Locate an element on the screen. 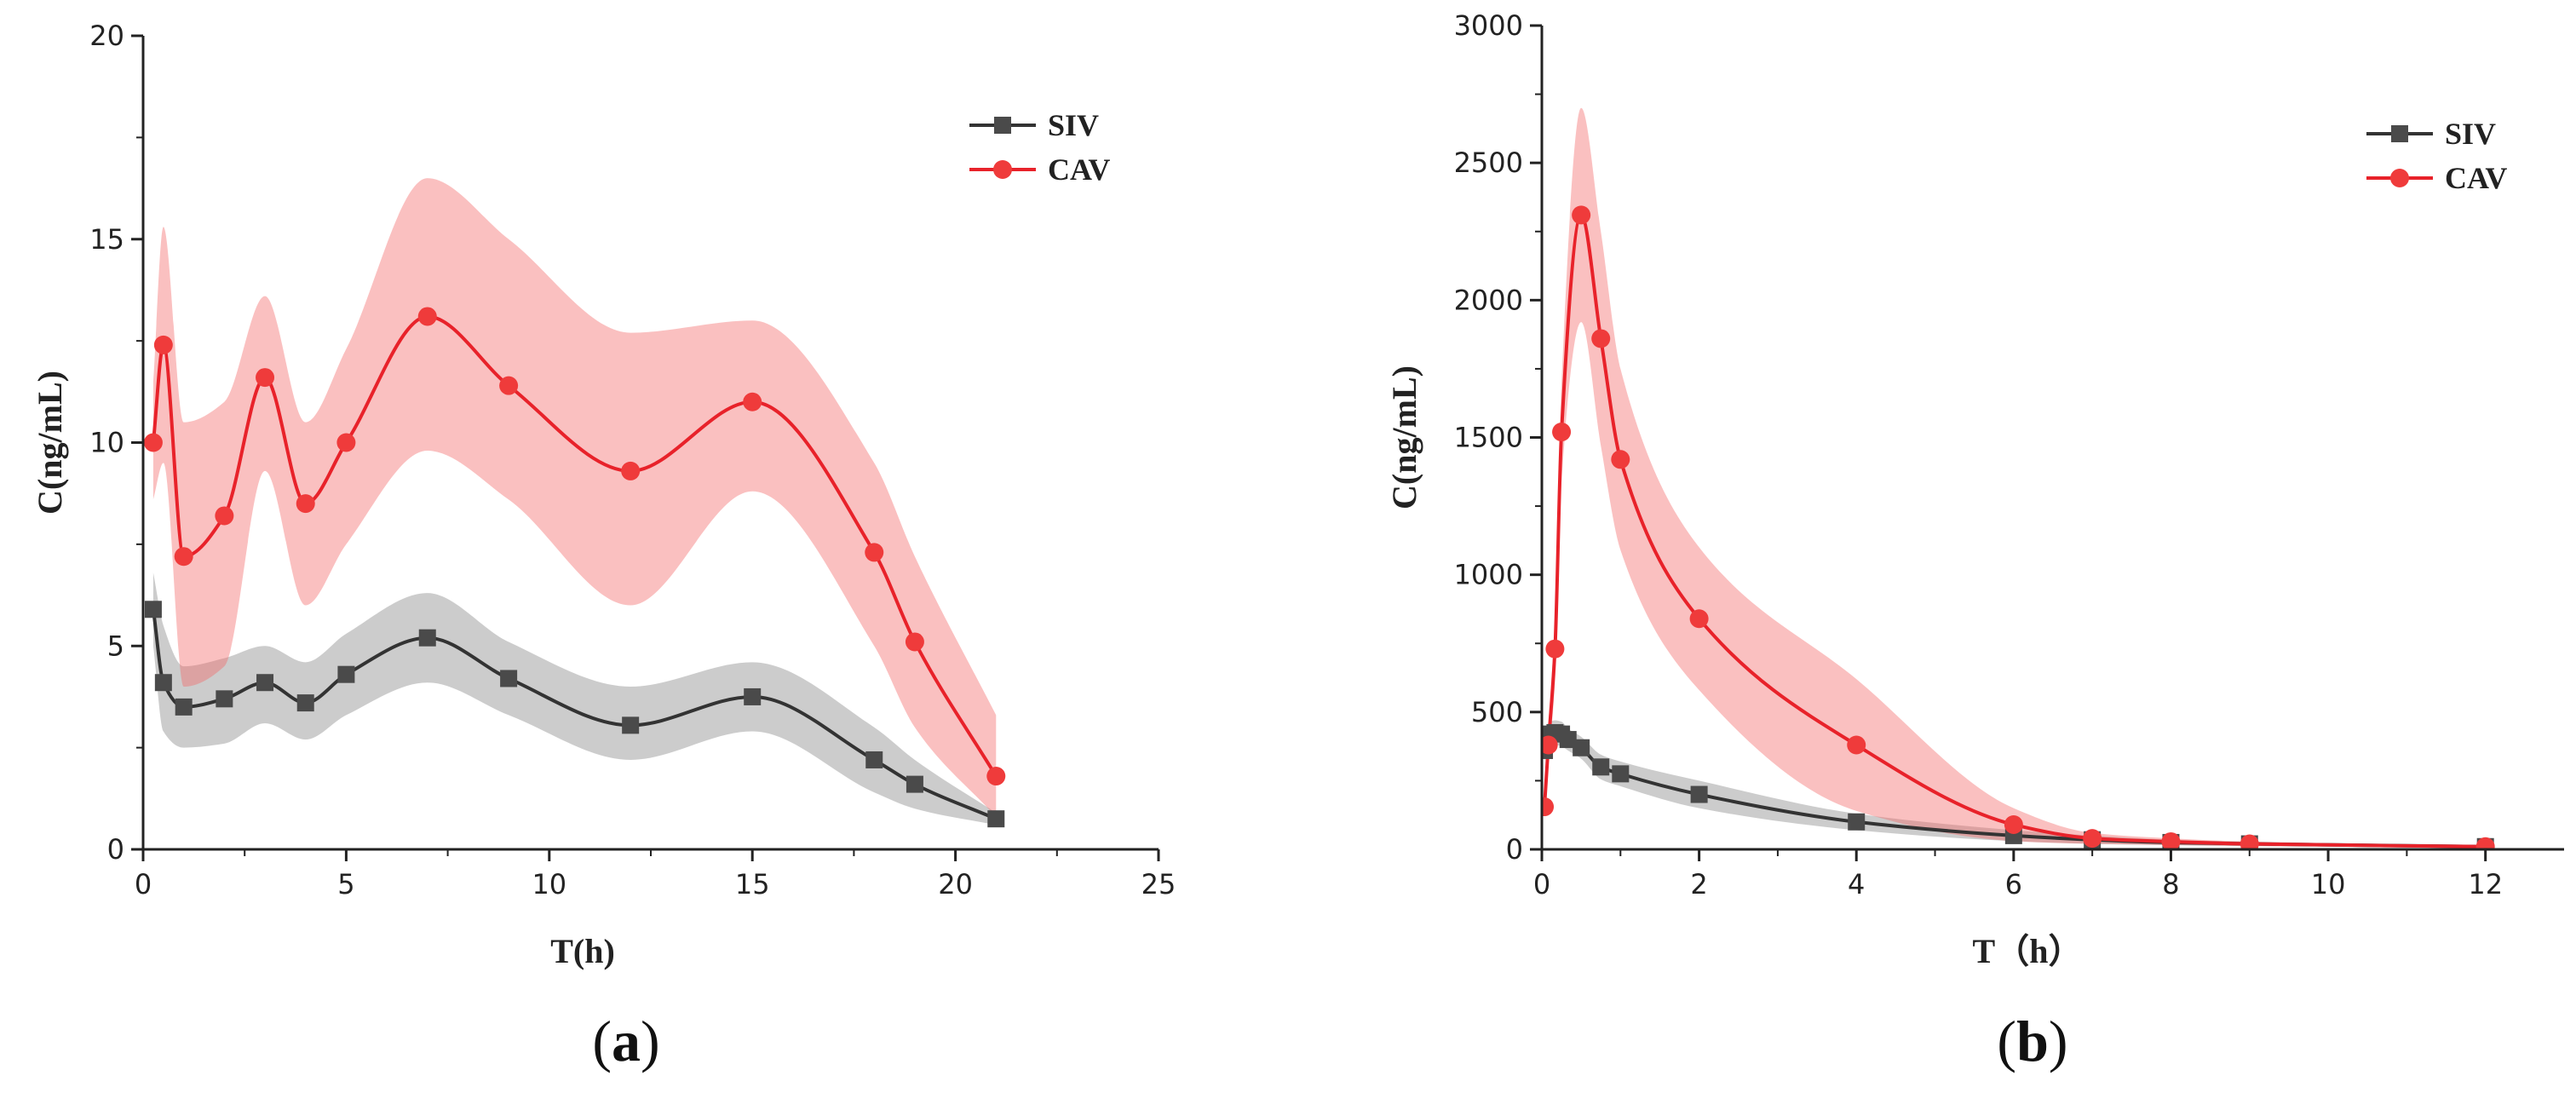  panel-a-caption: (a) is located at coordinates (626, 1041).